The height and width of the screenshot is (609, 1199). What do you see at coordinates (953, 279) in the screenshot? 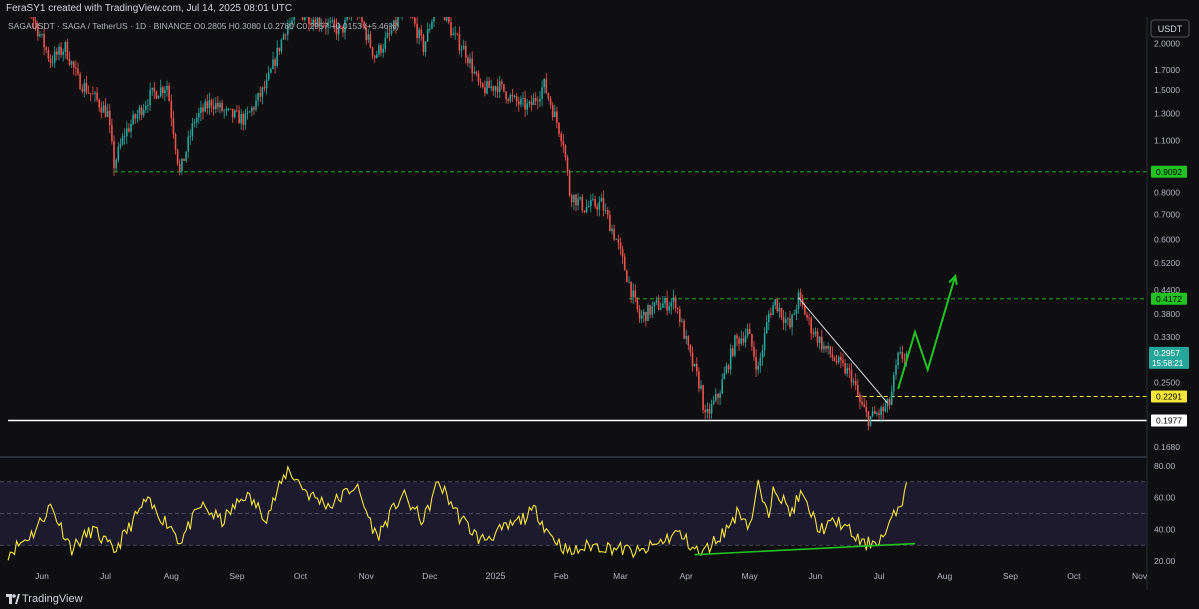
I see `projection-arrowhead` at bounding box center [953, 279].